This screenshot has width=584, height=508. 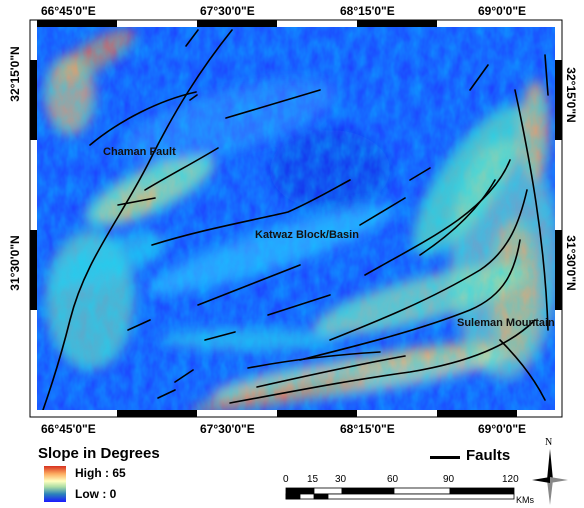 I want to click on legend-title: Slope in Degrees, so click(x=99, y=453).